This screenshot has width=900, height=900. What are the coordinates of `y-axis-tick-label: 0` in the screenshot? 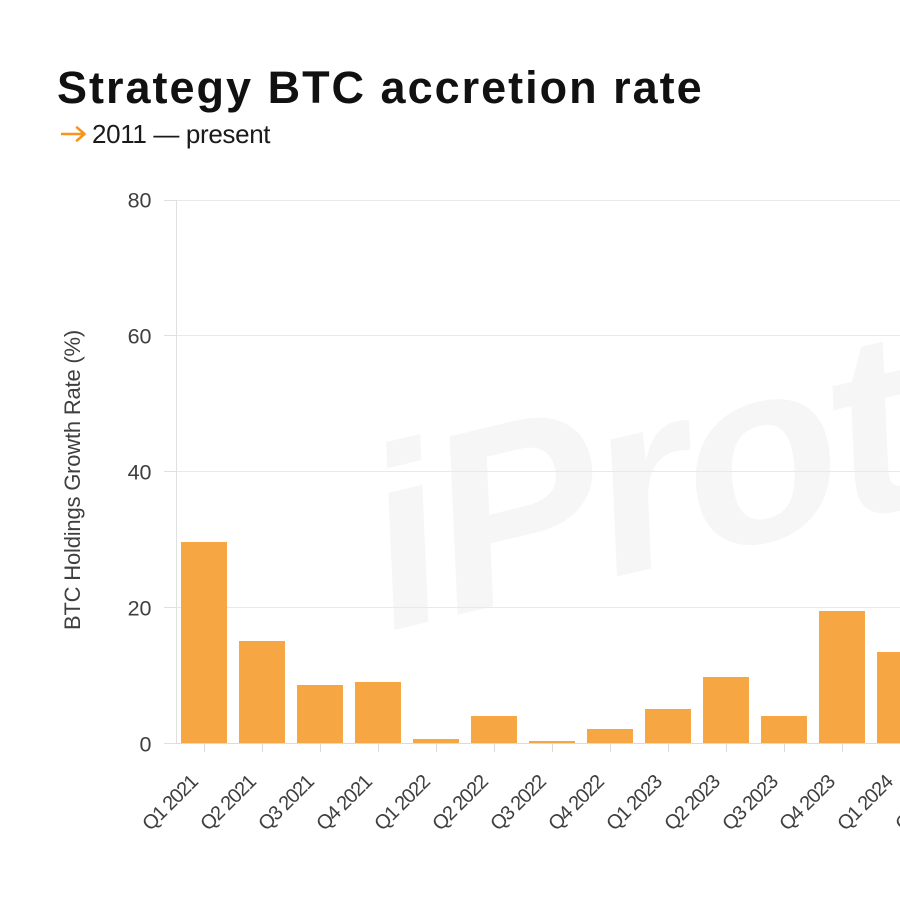 It's located at (145, 744).